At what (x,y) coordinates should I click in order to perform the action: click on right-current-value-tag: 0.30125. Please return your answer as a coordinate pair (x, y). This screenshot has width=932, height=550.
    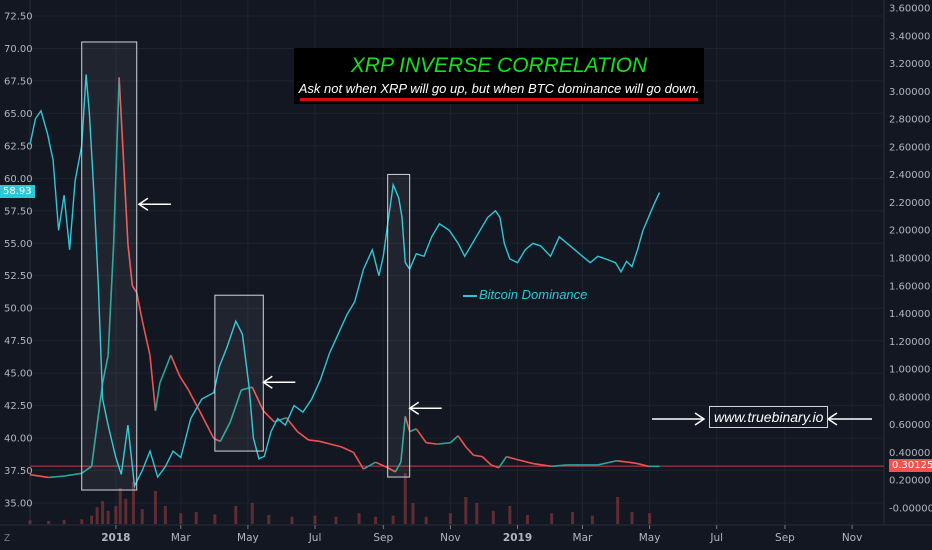
    Looking at the image, I should click on (910, 466).